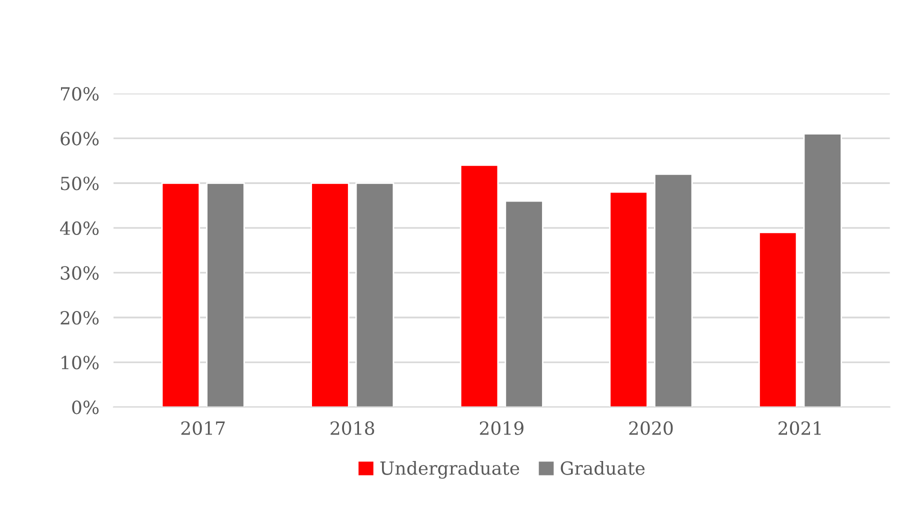  What do you see at coordinates (602, 467) in the screenshot?
I see `legend-label: Graduate` at bounding box center [602, 467].